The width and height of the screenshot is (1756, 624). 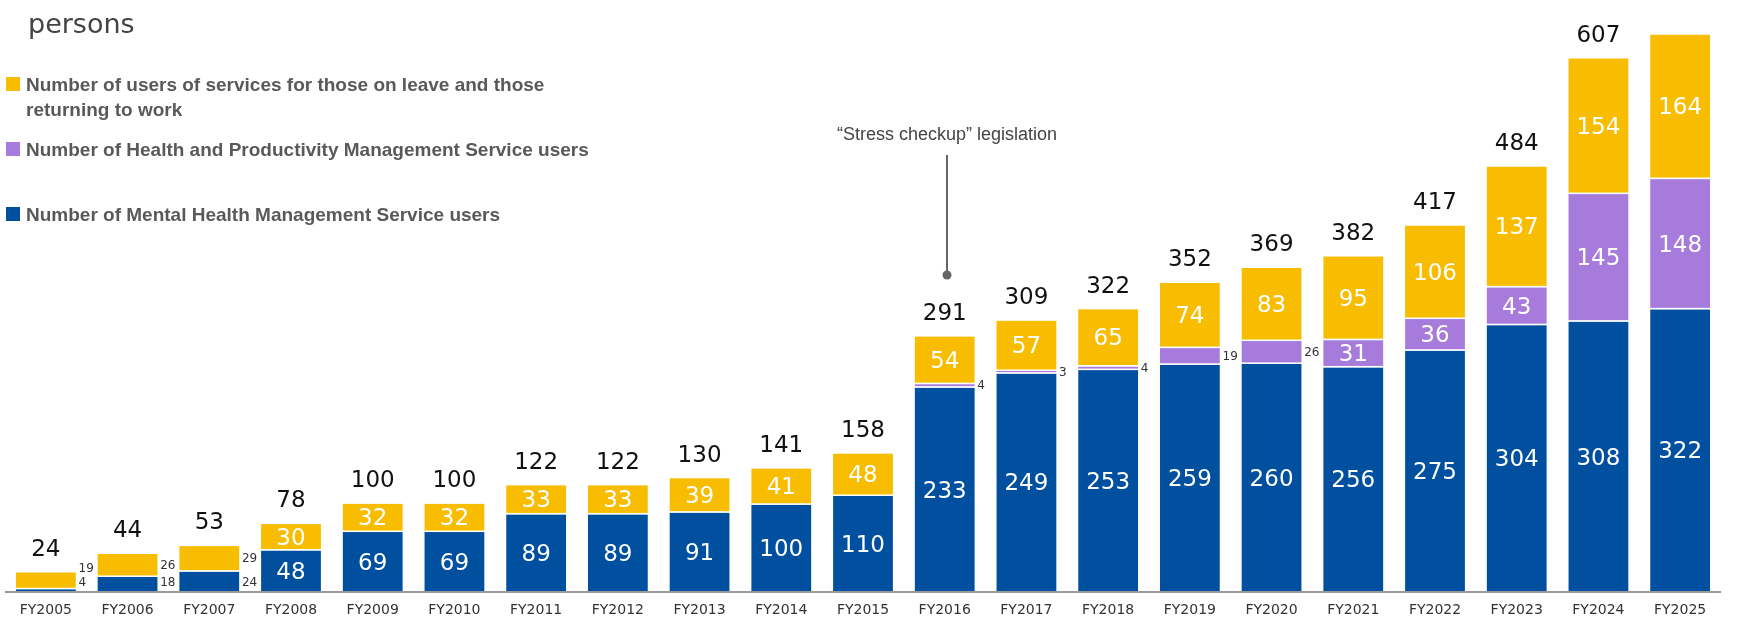 I want to click on total-label: 309, so click(x=1026, y=296).